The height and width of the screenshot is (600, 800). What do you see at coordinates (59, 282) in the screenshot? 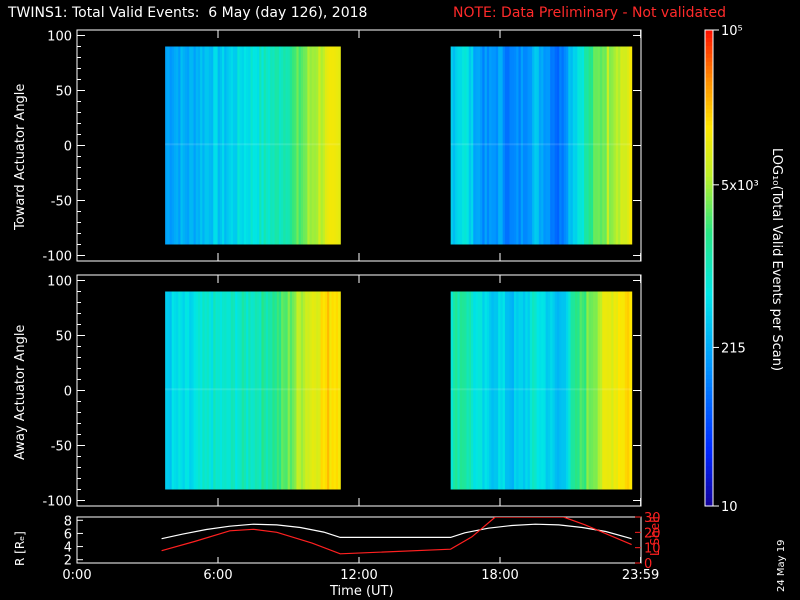
I see `away-ytick-label: 100` at bounding box center [59, 282].